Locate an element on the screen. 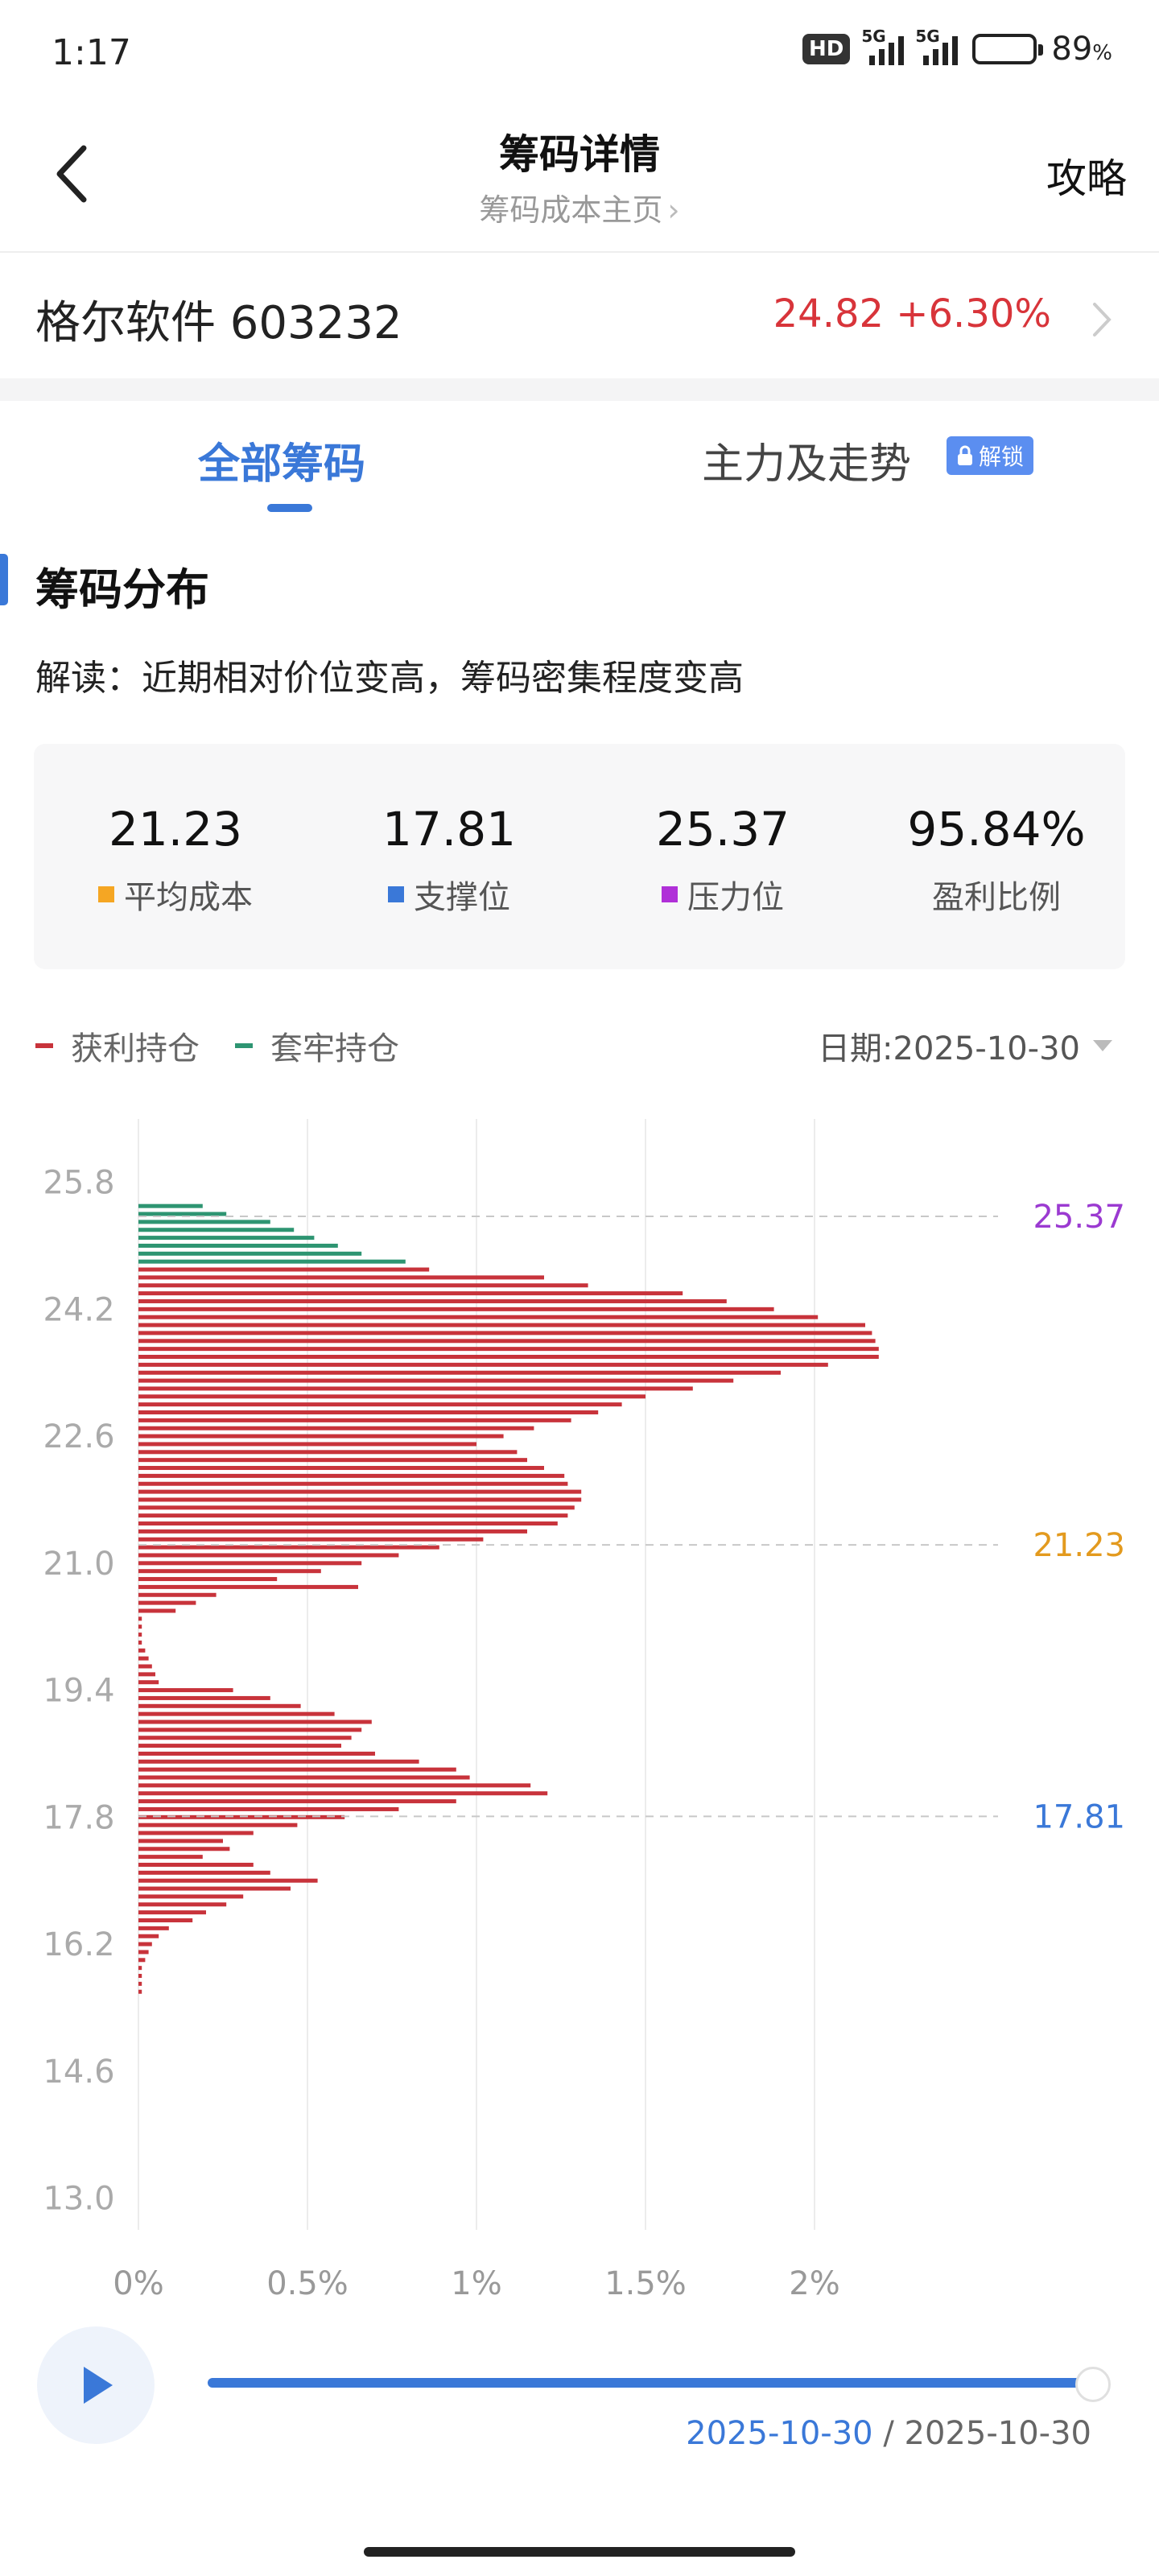 The height and width of the screenshot is (2576, 1159). date-label: 日期:2025-10-30 is located at coordinates (949, 1048).